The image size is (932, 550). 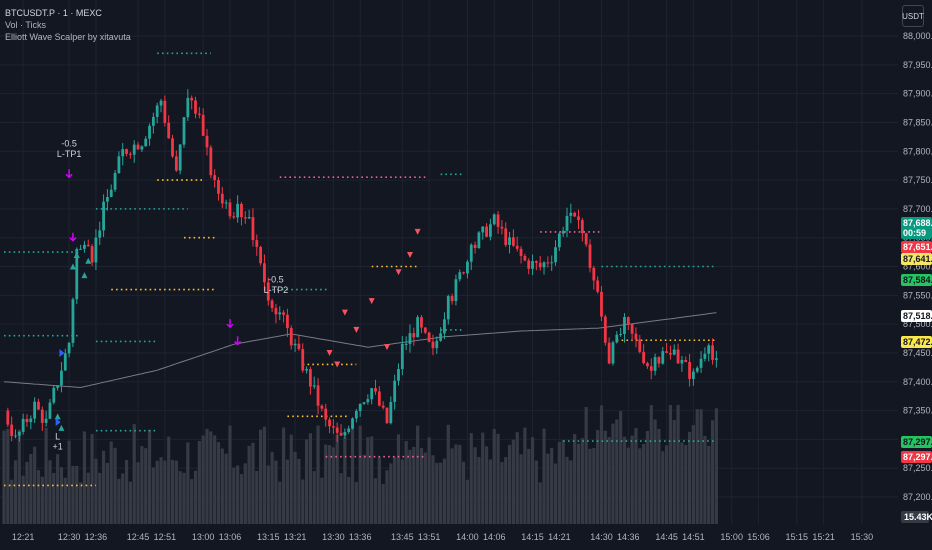 I want to click on currency-button: USDT, so click(x=913, y=16).